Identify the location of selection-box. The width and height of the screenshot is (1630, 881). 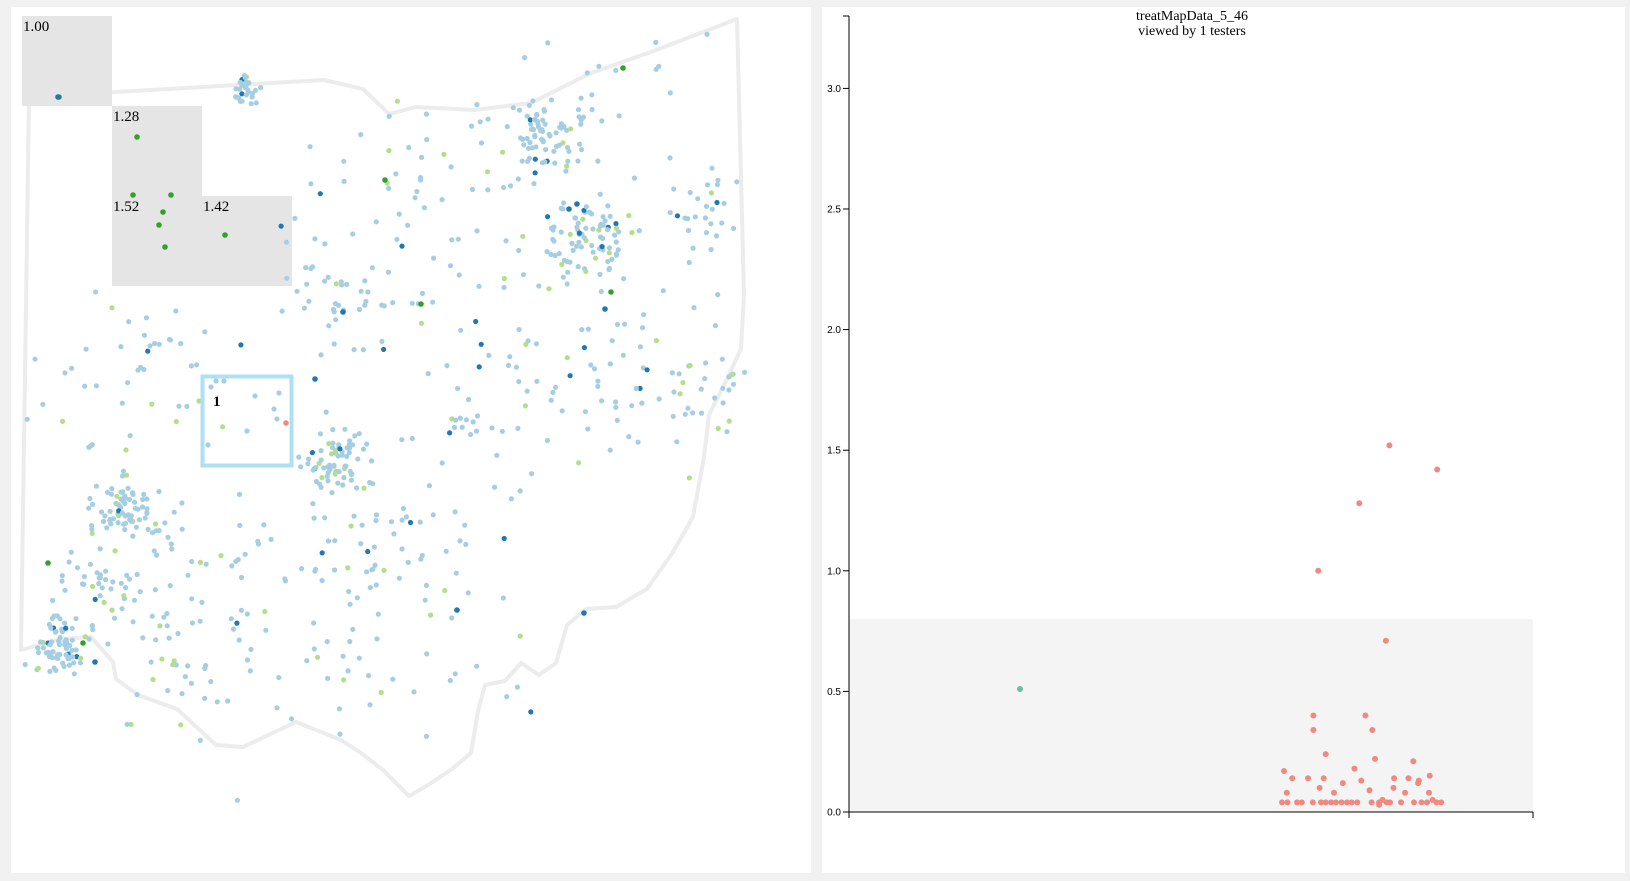
(247, 421).